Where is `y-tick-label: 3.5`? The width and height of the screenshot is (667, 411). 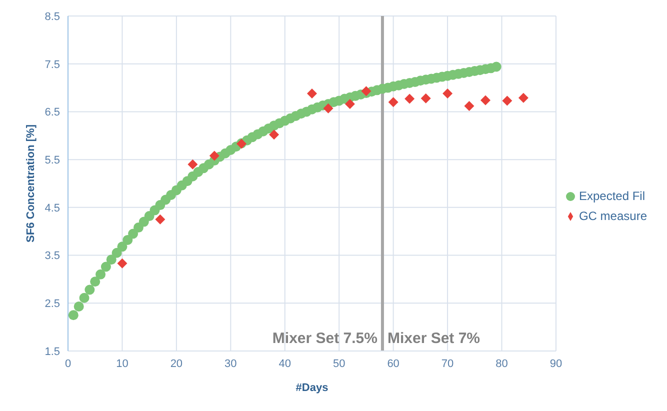
y-tick-label: 3.5 is located at coordinates (52, 256).